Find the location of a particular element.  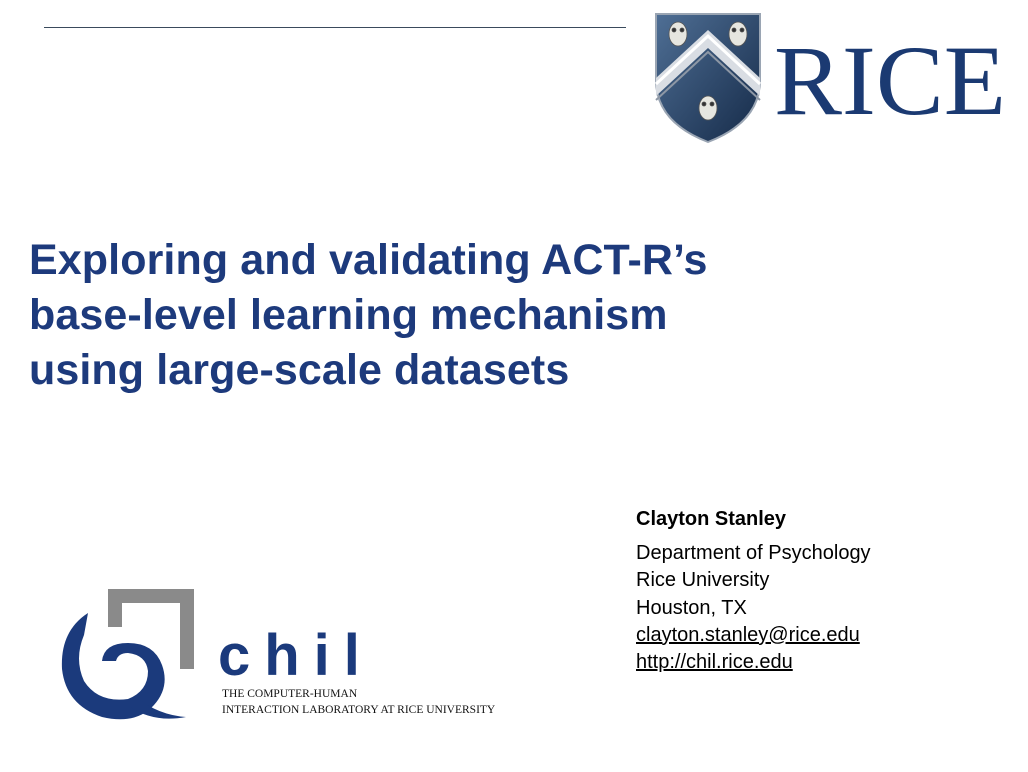

author-name: Clayton Stanley is located at coordinates (711, 519).